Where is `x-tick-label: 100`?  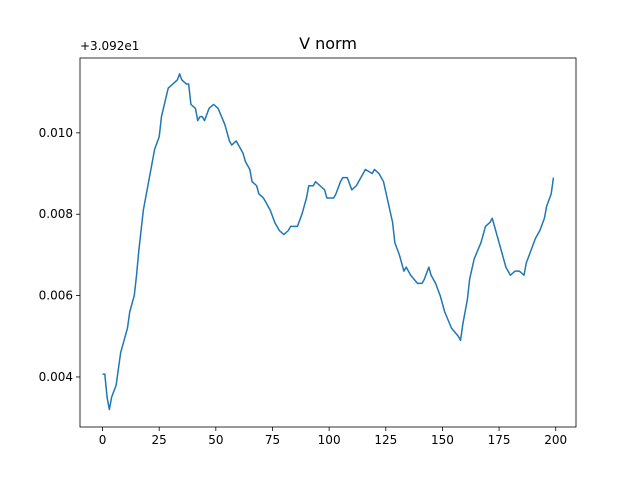
x-tick-label: 100 is located at coordinates (329, 440).